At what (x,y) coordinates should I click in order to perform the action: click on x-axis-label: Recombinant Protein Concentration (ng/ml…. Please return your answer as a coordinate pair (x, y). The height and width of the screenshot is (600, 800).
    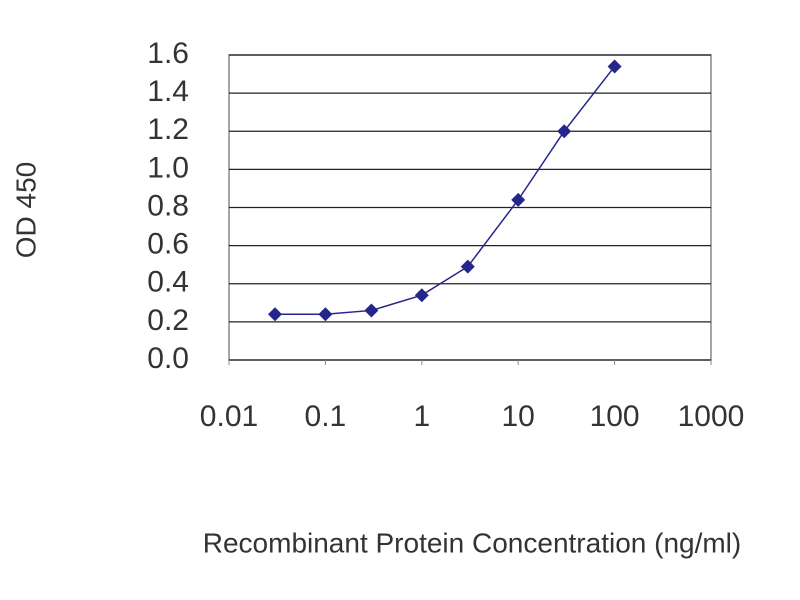
    Looking at the image, I should click on (472, 542).